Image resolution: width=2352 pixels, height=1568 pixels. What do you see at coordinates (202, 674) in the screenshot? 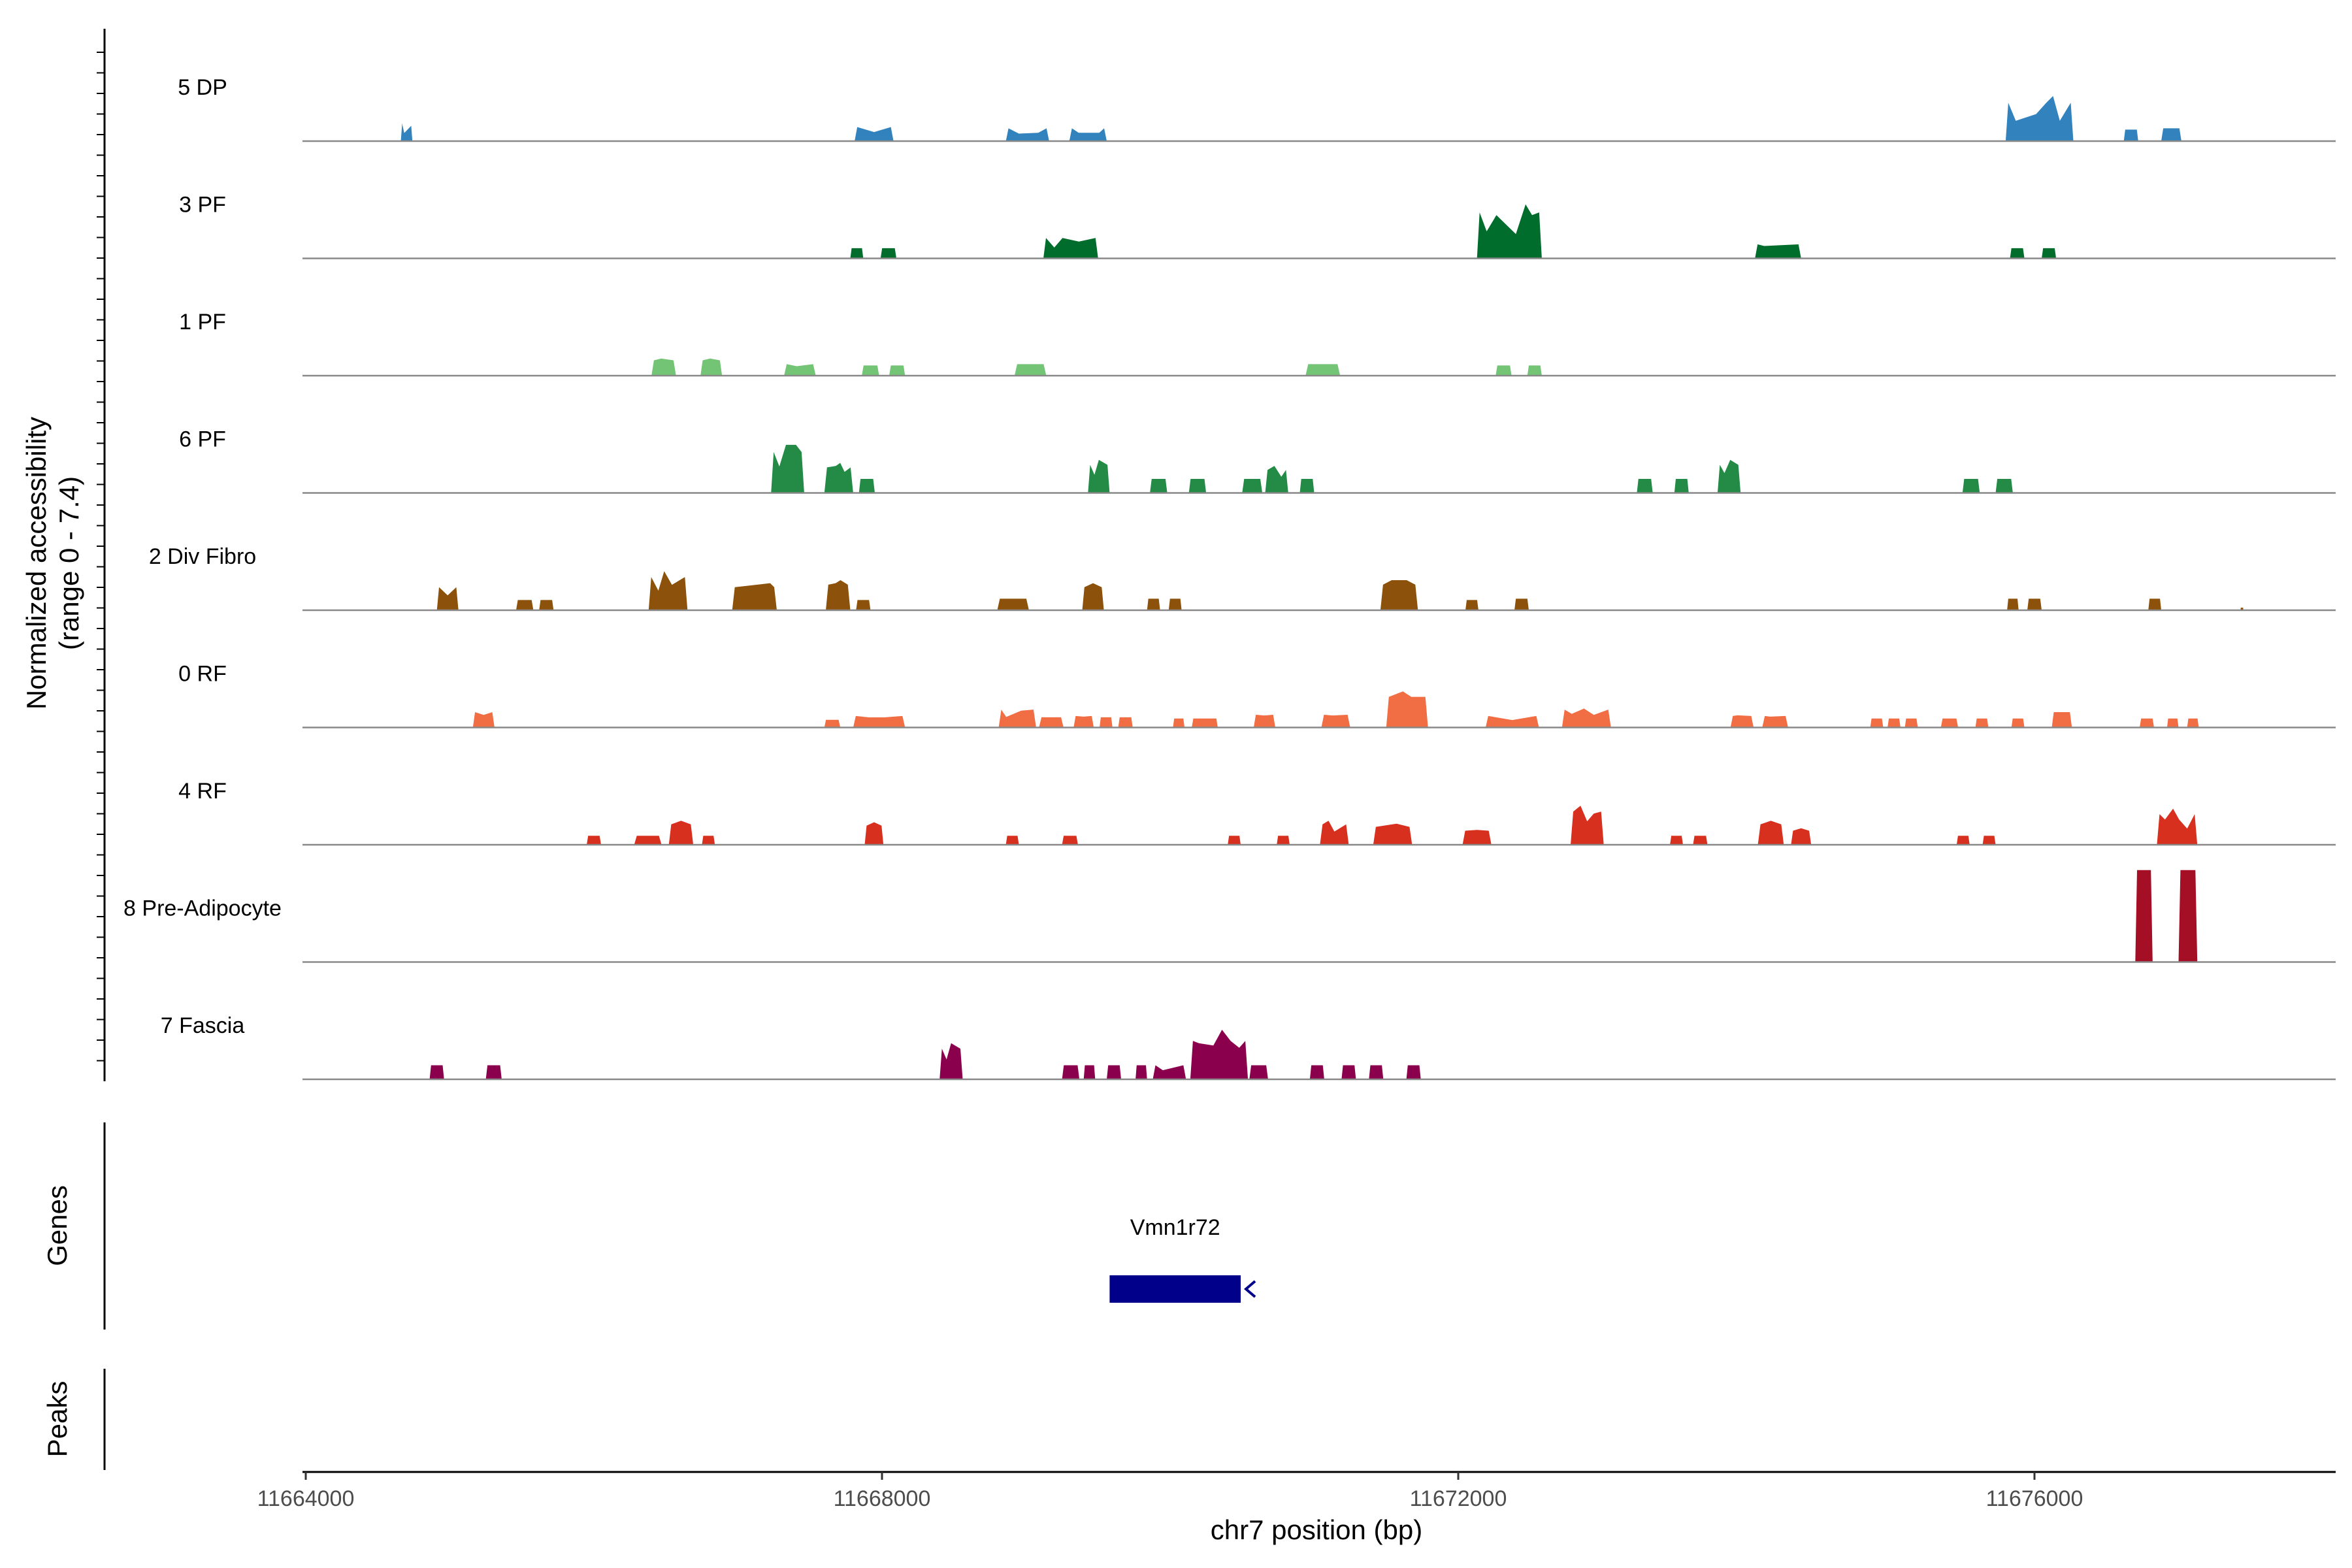
I see `track-label: 0 RF` at bounding box center [202, 674].